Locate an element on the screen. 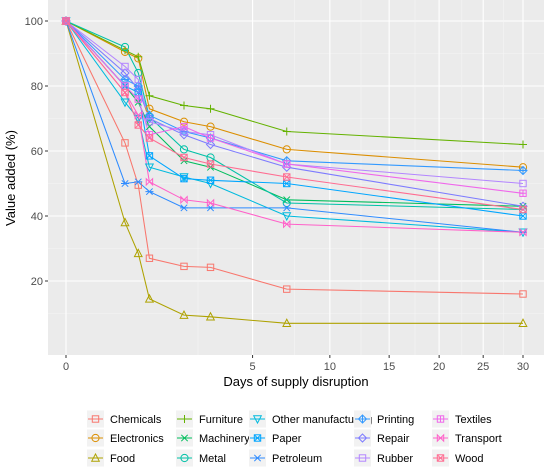 This screenshot has width=550, height=470. x-tick-label: 30 is located at coordinates (523, 367).